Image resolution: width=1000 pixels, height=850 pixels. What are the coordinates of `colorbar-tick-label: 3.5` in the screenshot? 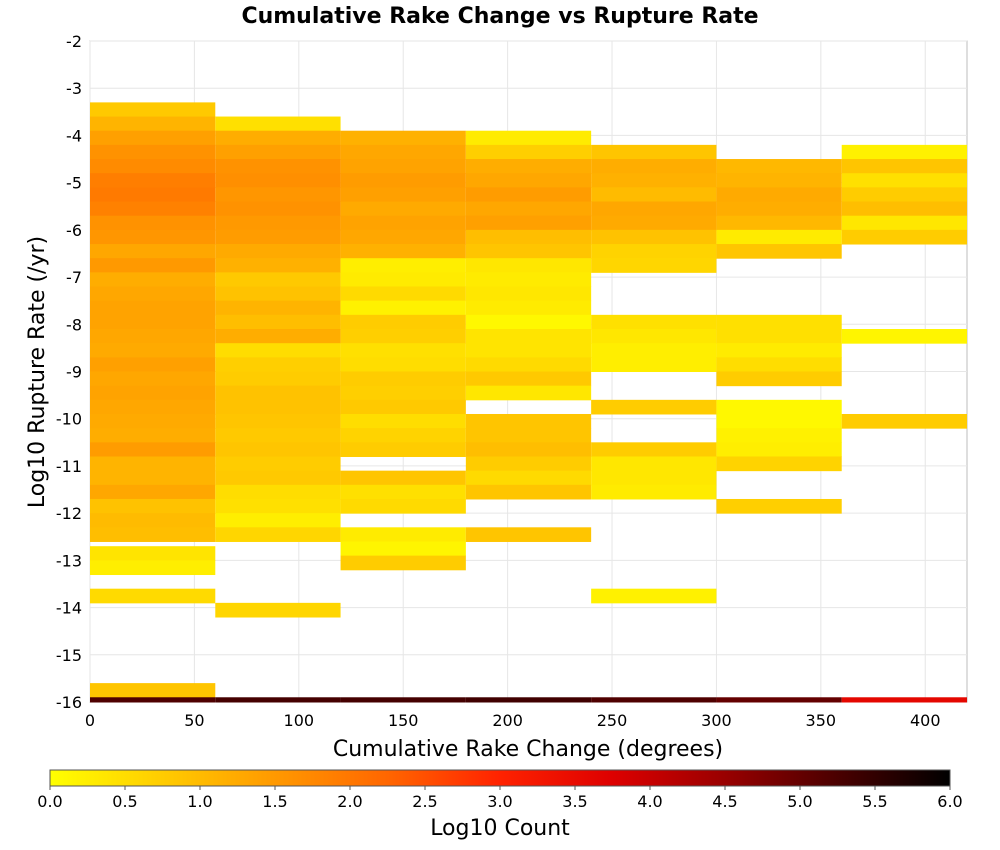 It's located at (574, 801).